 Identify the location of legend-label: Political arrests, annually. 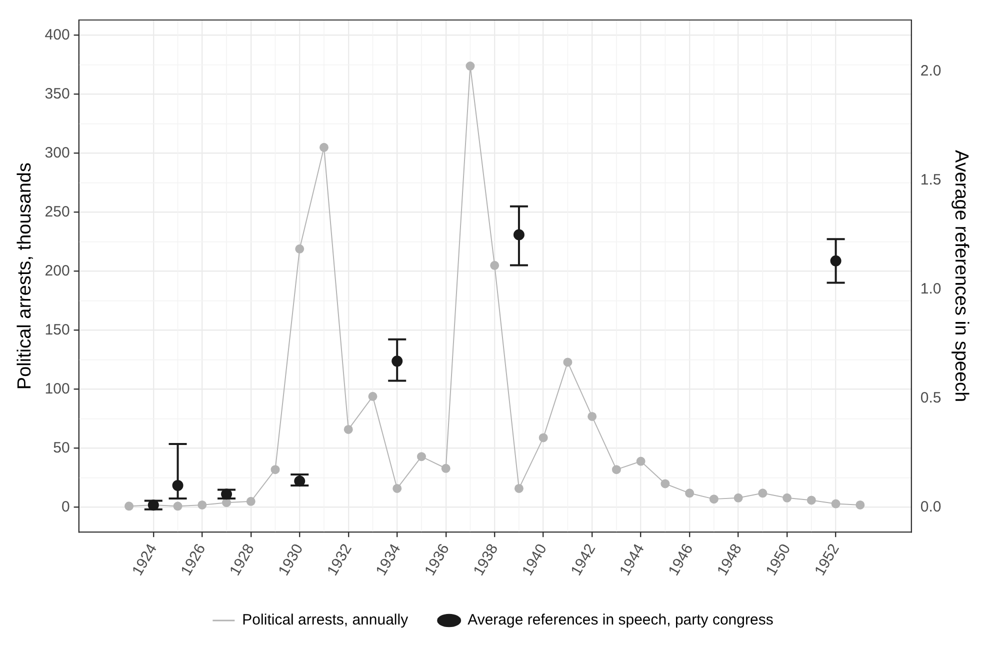
(325, 620).